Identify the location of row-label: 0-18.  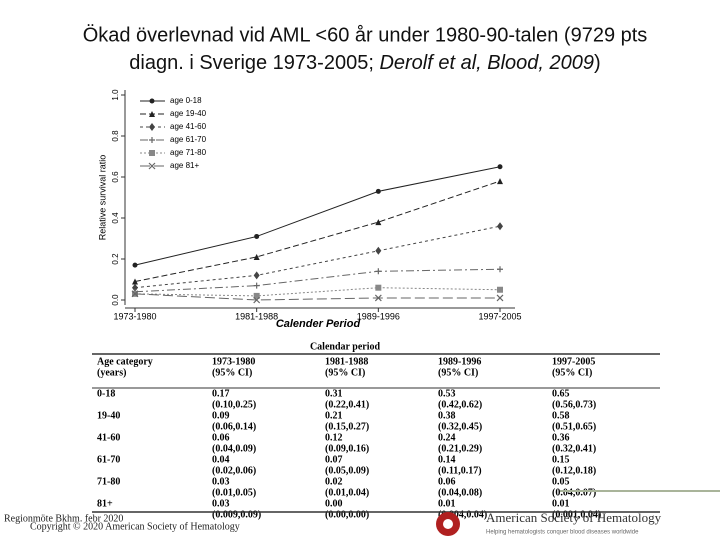
(106, 393).